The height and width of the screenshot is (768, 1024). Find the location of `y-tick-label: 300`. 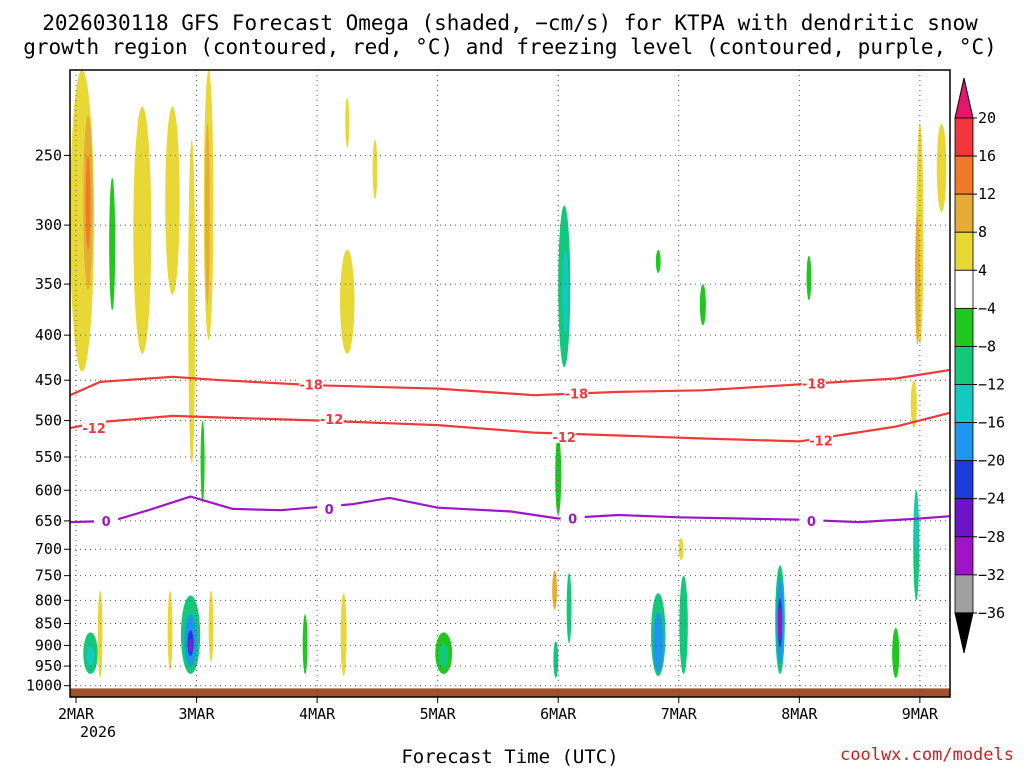

y-tick-label: 300 is located at coordinates (48, 225).